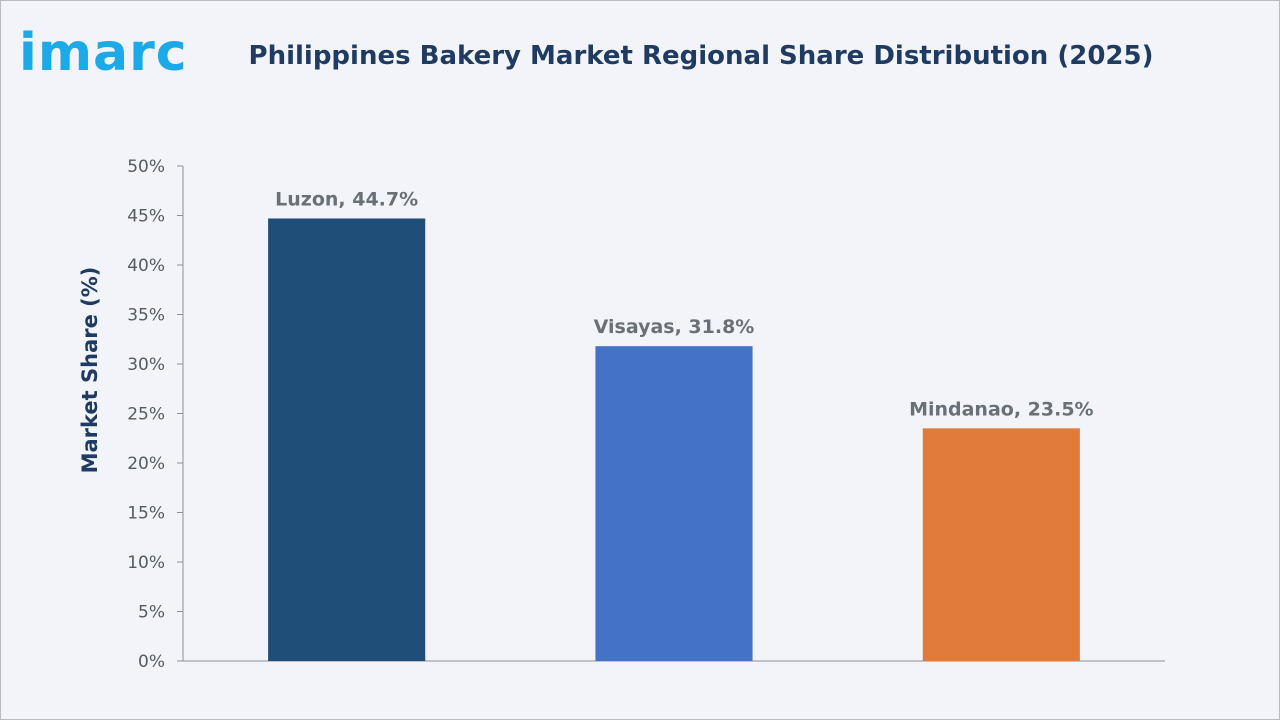 This screenshot has width=1280, height=720. Describe the element at coordinates (347, 439) in the screenshot. I see `bar-luzon` at that location.